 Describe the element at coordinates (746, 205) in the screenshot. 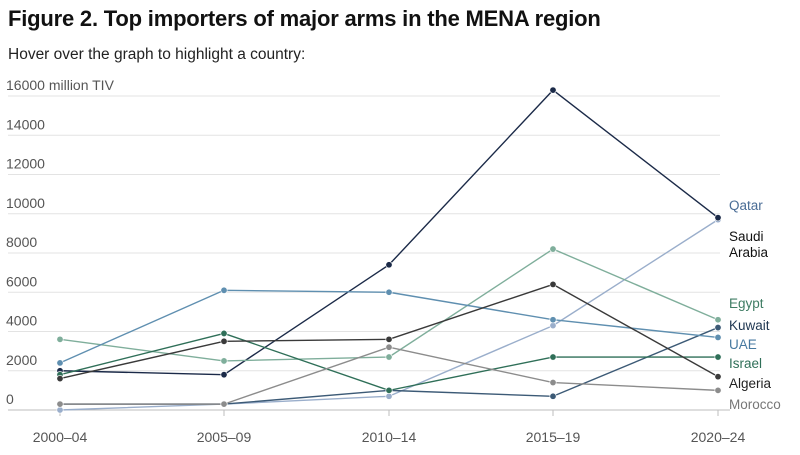

I see `series-label-qatar: Qatar` at that location.